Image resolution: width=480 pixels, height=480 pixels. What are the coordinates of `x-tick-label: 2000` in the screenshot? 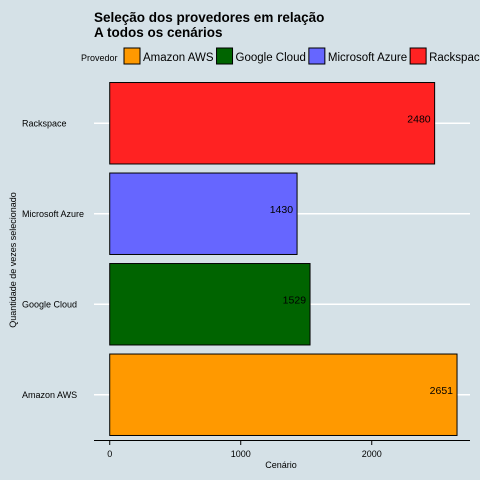 It's located at (372, 454).